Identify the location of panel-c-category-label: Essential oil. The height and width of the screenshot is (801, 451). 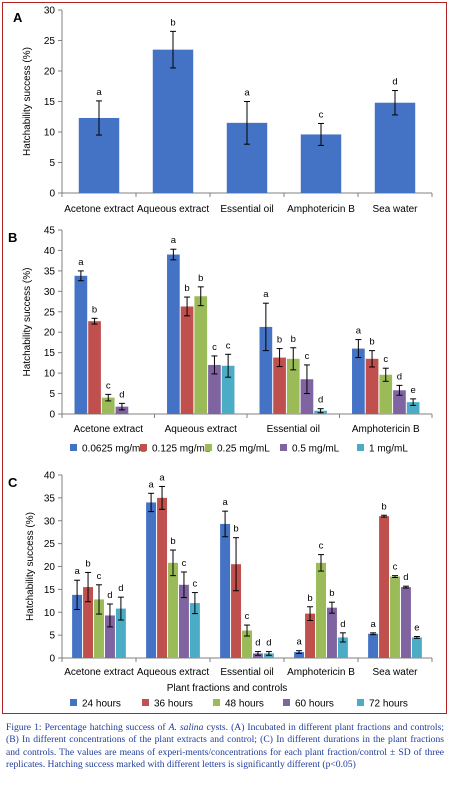
(246, 672).